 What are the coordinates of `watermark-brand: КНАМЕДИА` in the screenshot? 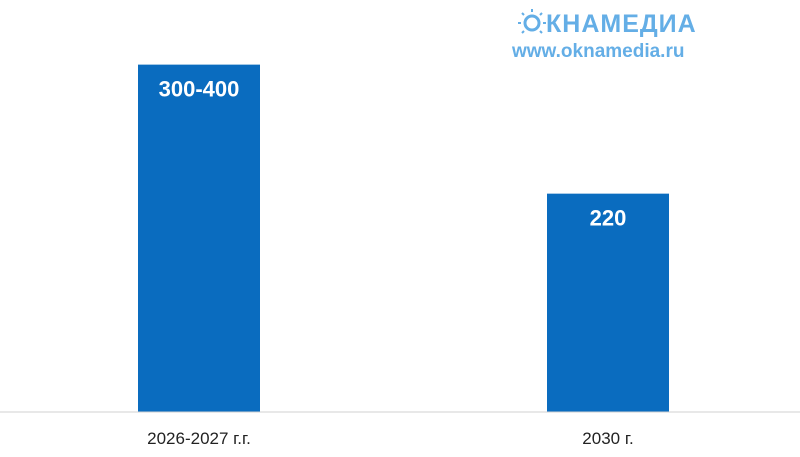 It's located at (621, 24).